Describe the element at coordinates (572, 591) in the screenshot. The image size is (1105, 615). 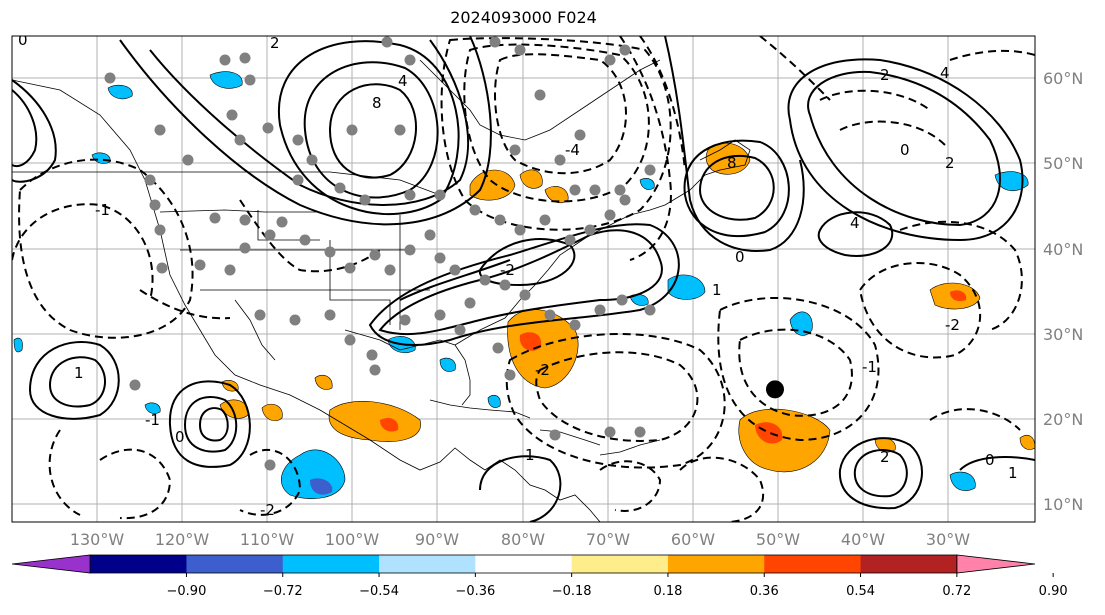
I see `colorbar-tick-label: −0.18` at that location.